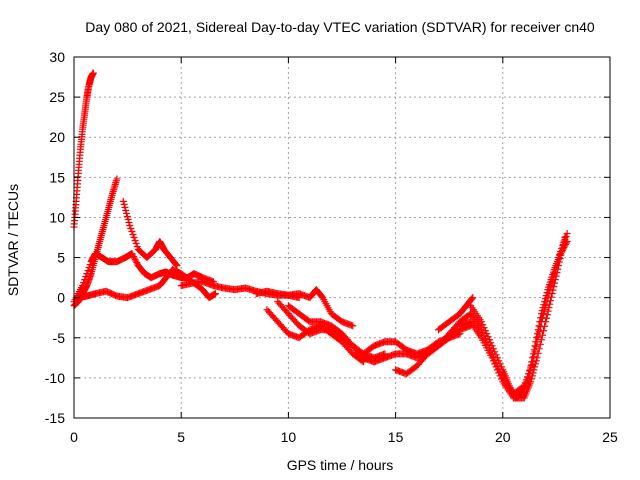  Describe the element at coordinates (61, 258) in the screenshot. I see `y-tick-label: 5` at that location.